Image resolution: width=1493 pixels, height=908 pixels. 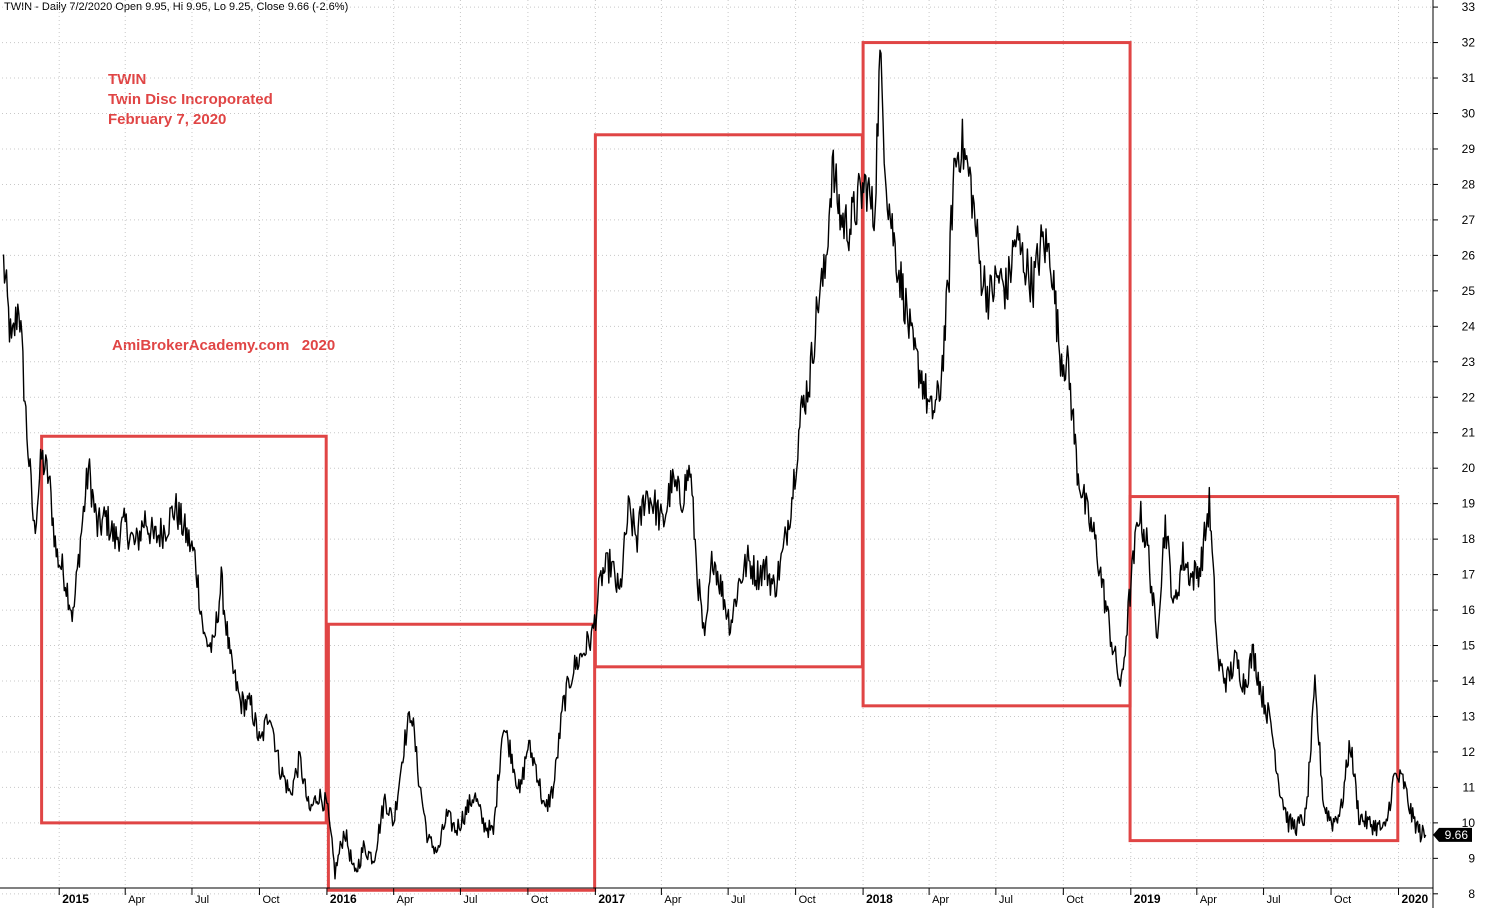 What do you see at coordinates (1469, 220) in the screenshot?
I see `y-tick-label: 27` at bounding box center [1469, 220].